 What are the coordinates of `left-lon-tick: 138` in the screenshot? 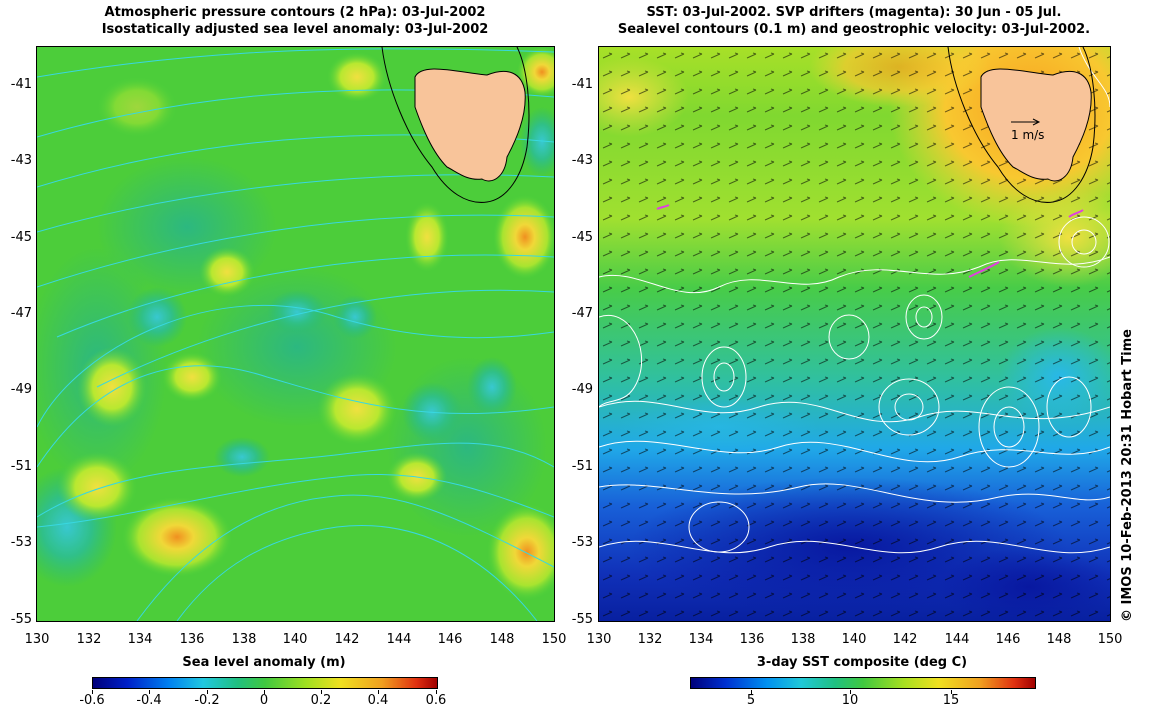 It's located at (244, 639).